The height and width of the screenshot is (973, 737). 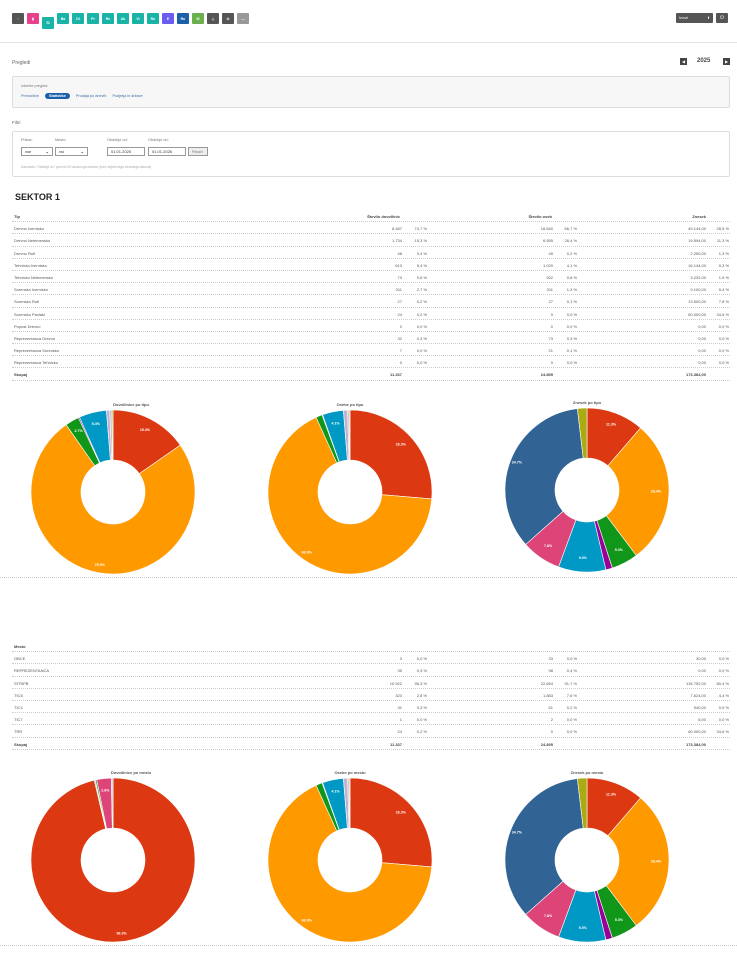 I want to click on mesto-select: vsi ⌄, so click(x=71, y=151).